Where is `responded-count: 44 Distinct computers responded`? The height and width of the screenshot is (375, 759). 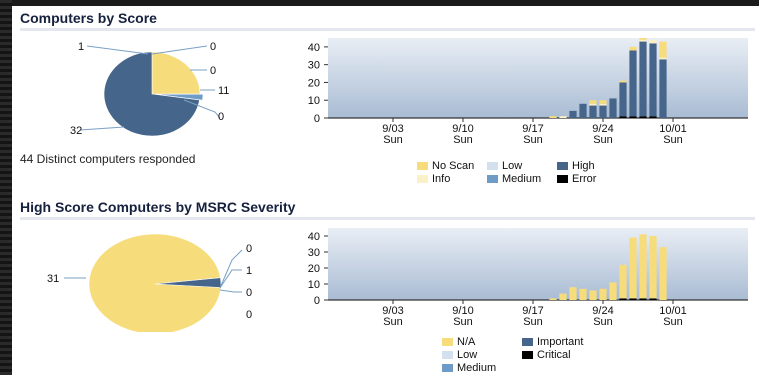 responded-count: 44 Distinct computers responded is located at coordinates (108, 159).